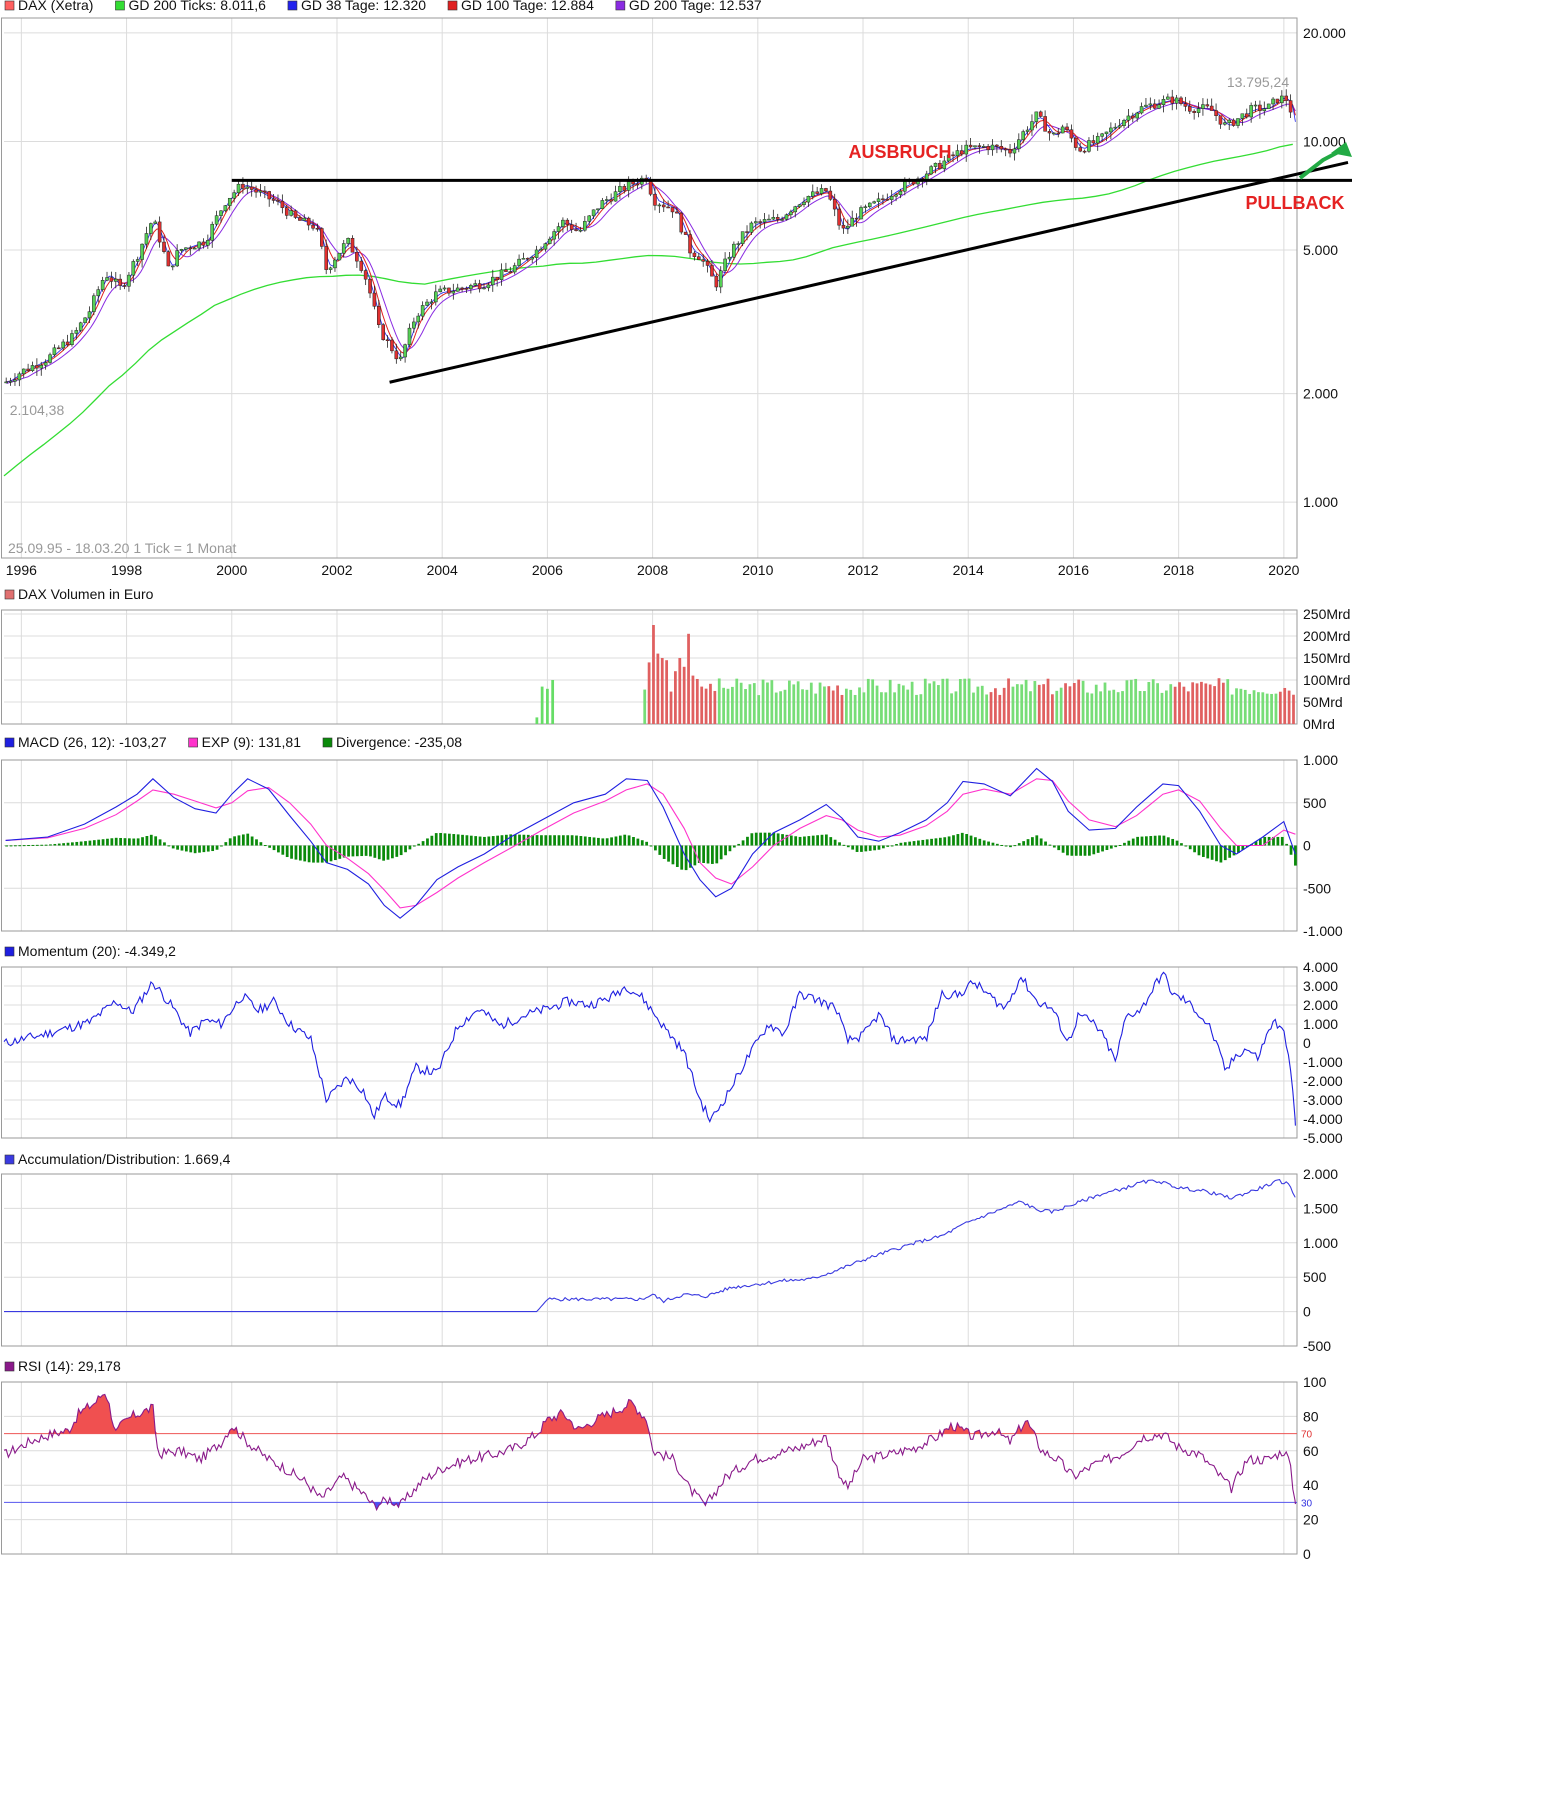  Describe the element at coordinates (1323, 931) in the screenshot. I see `y-tick-label: -1.000` at that location.